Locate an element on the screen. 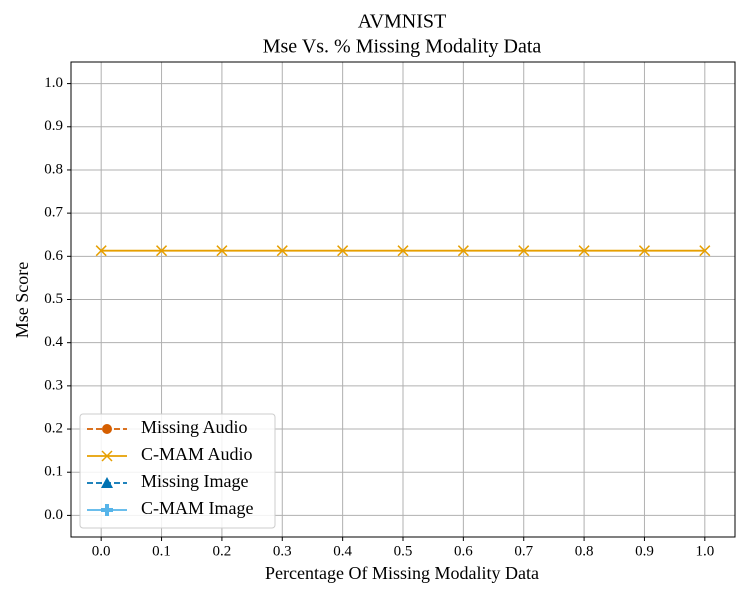 This screenshot has height=600, width=750. legend-box is located at coordinates (177, 471).